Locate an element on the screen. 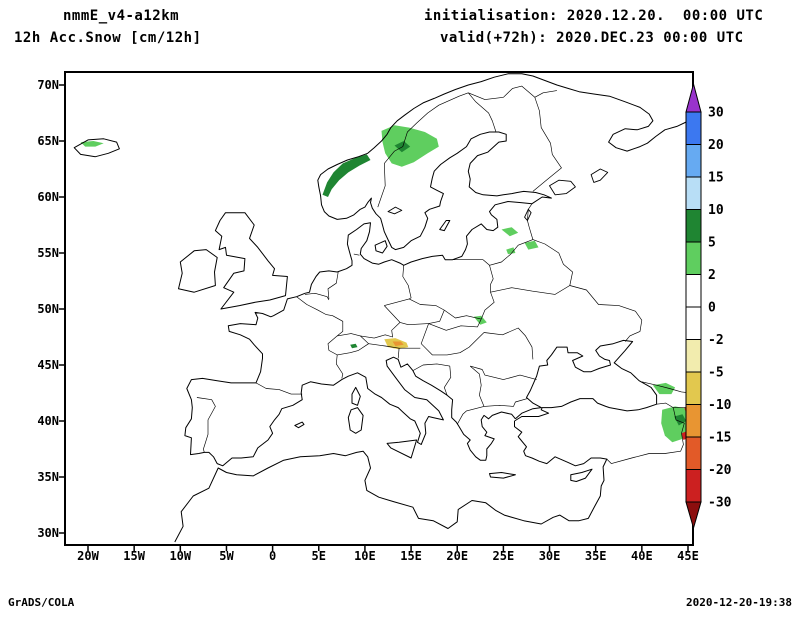 This screenshot has width=800, height=618. colorbar-label: -30 is located at coordinates (720, 503).